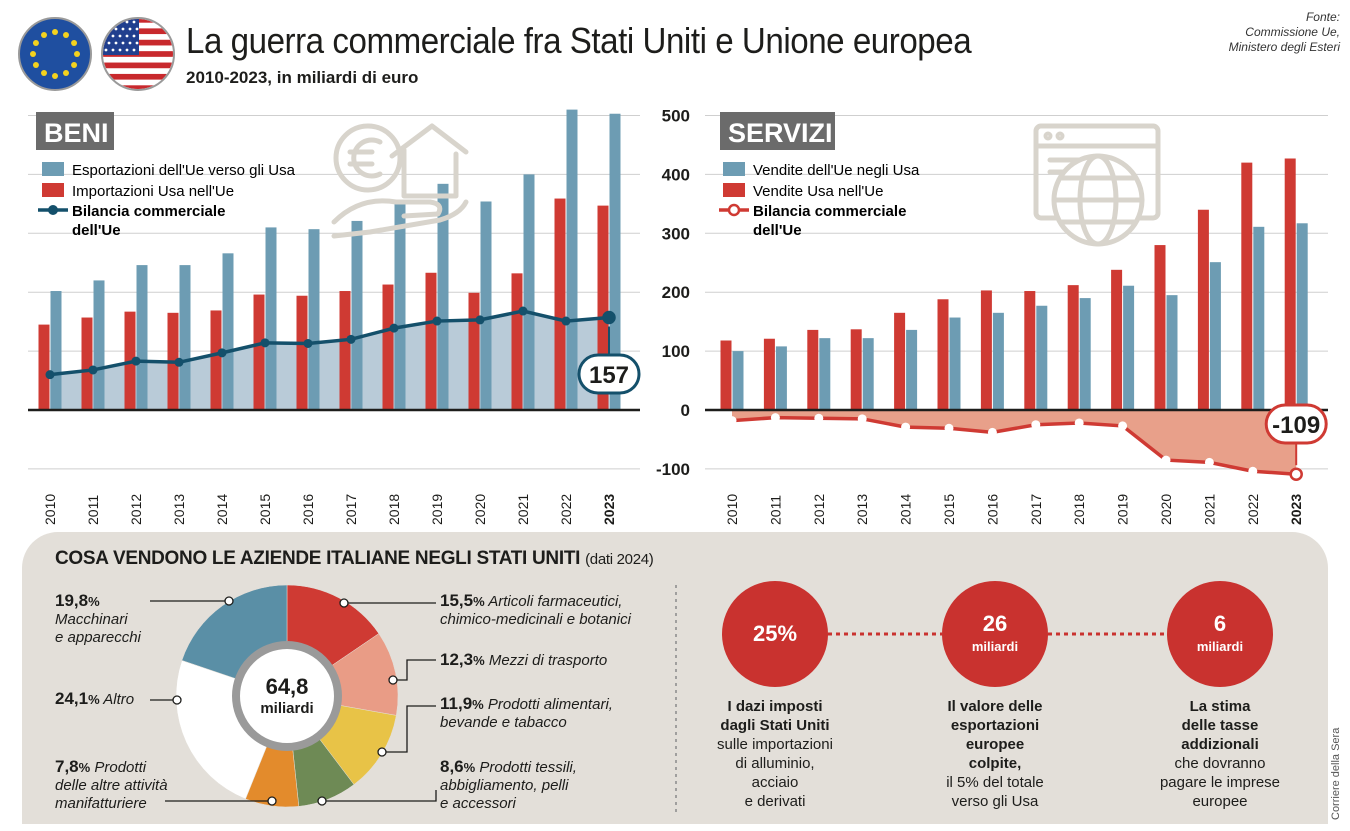 The image size is (1350, 831). Describe the element at coordinates (474, 351) in the screenshot. I see `bar-beni-2020-s2` at that location.